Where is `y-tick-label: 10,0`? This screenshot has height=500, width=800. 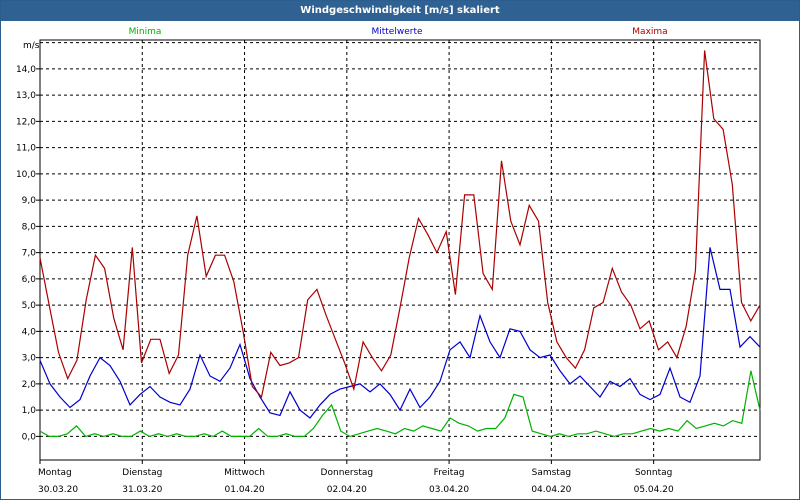 y-tick-label: 10,0 is located at coordinates (26, 175).